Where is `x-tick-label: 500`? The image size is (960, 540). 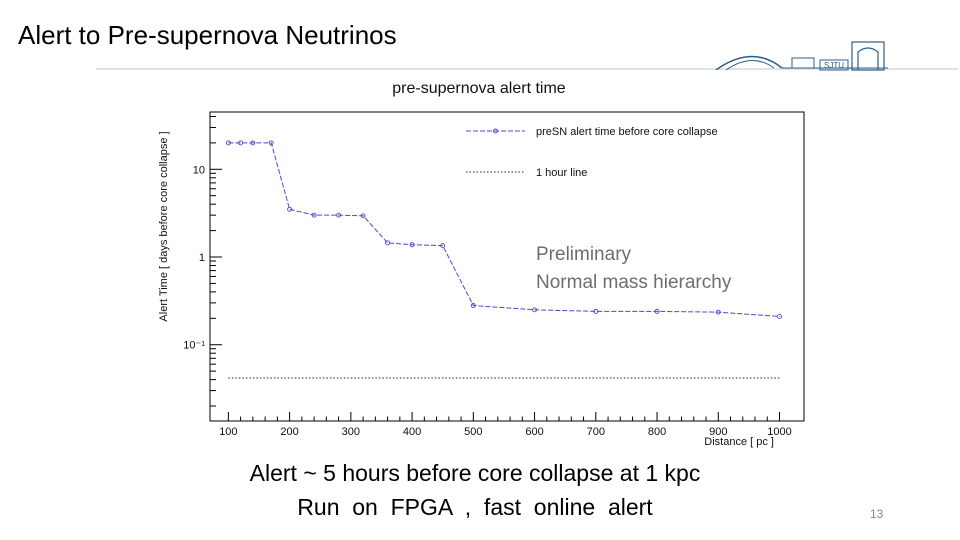
x-tick-label: 500 is located at coordinates (473, 432).